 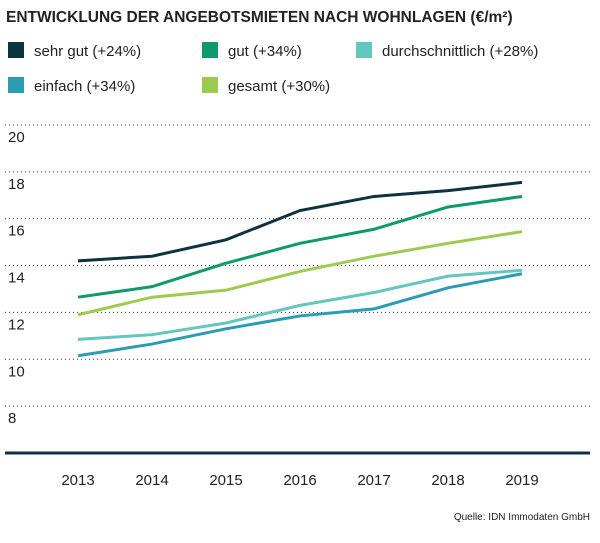 What do you see at coordinates (225, 480) in the screenshot?
I see `x-tick-label: 2015` at bounding box center [225, 480].